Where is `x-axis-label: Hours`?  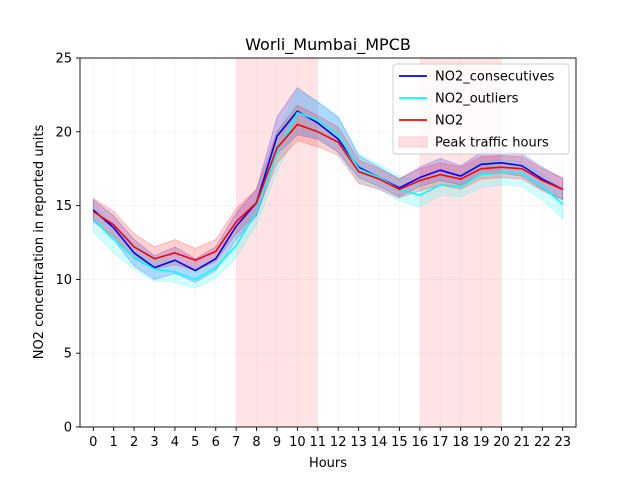
x-axis-label: Hours is located at coordinates (328, 463).